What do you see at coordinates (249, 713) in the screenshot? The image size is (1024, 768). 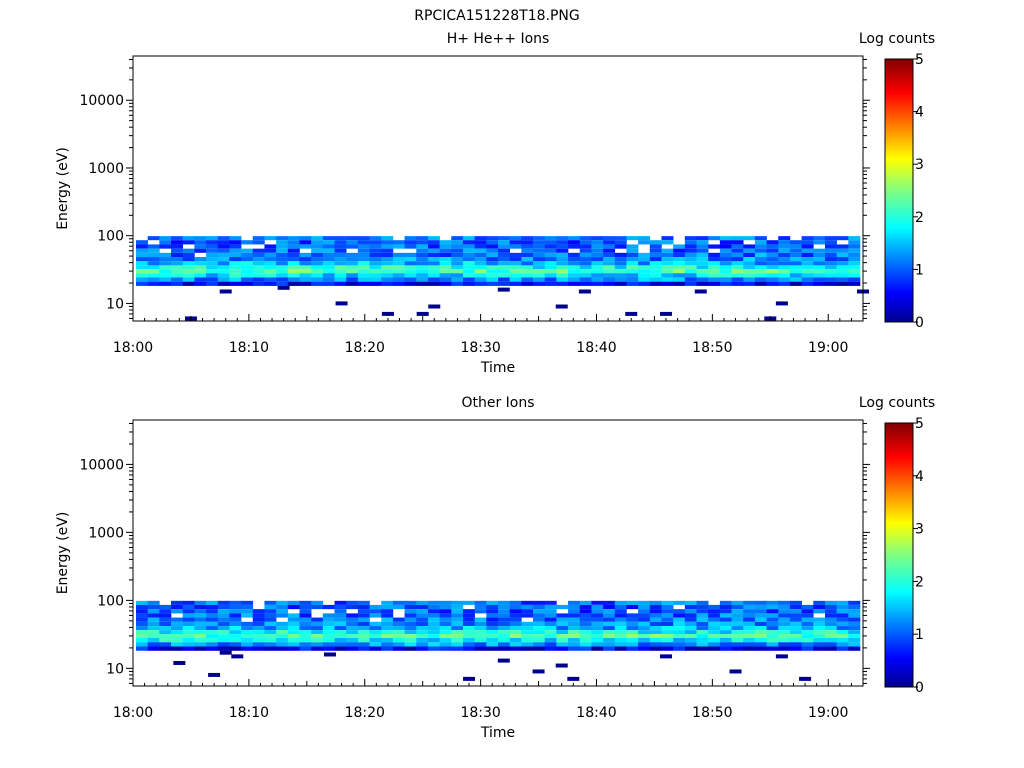 I see `x-tick-label: 18:10` at bounding box center [249, 713].